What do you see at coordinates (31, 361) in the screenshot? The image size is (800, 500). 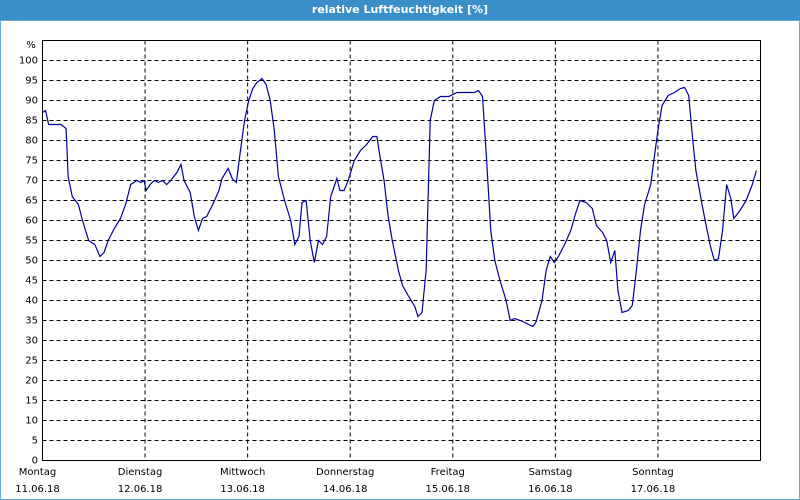 I see `y-tick-label: 25` at bounding box center [31, 361].